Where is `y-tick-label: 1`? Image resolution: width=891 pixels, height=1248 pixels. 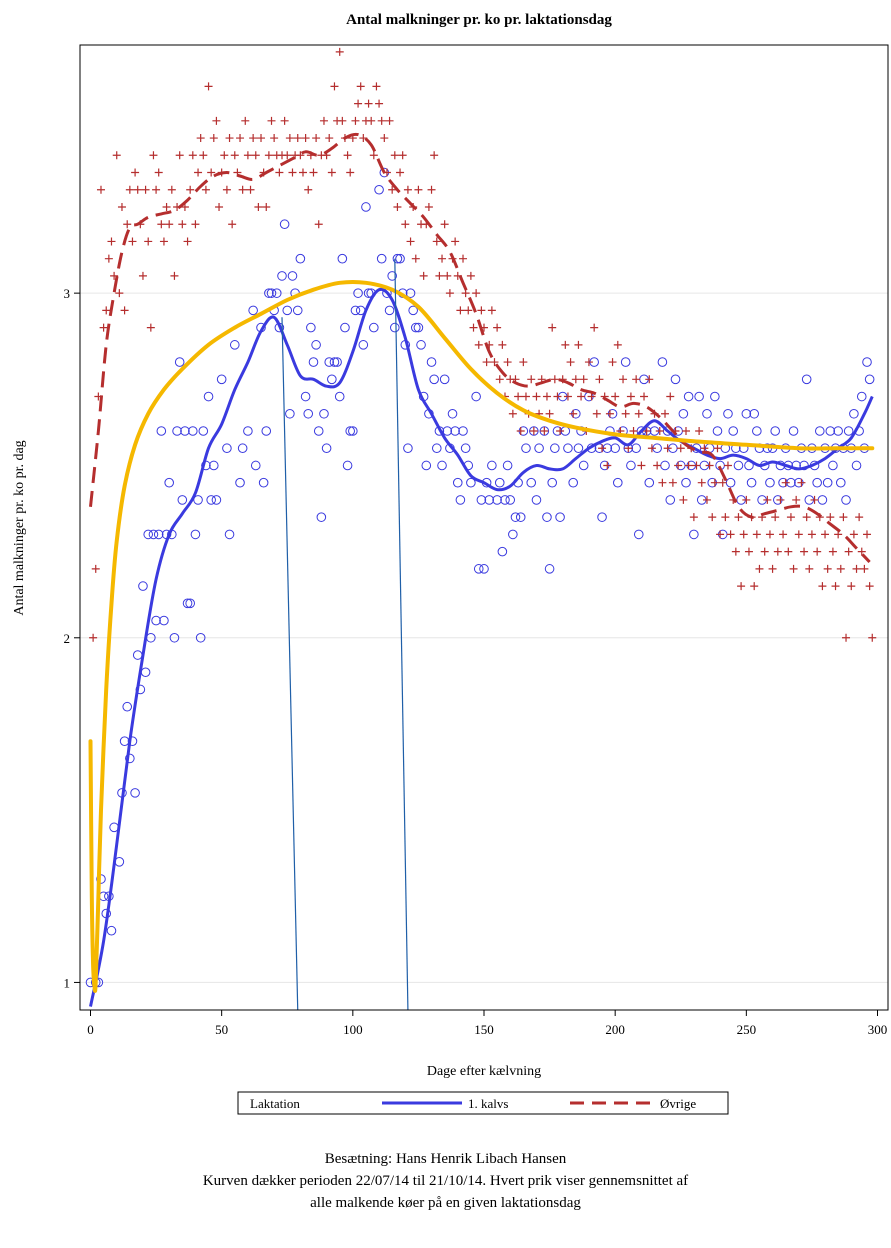 y-tick-label: 1 is located at coordinates (67, 982).